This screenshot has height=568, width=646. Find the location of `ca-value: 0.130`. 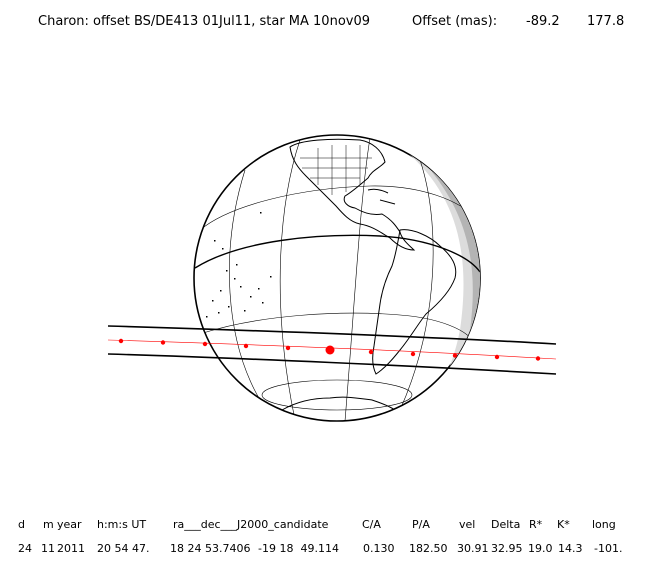

ca-value: 0.130 is located at coordinates (379, 548).